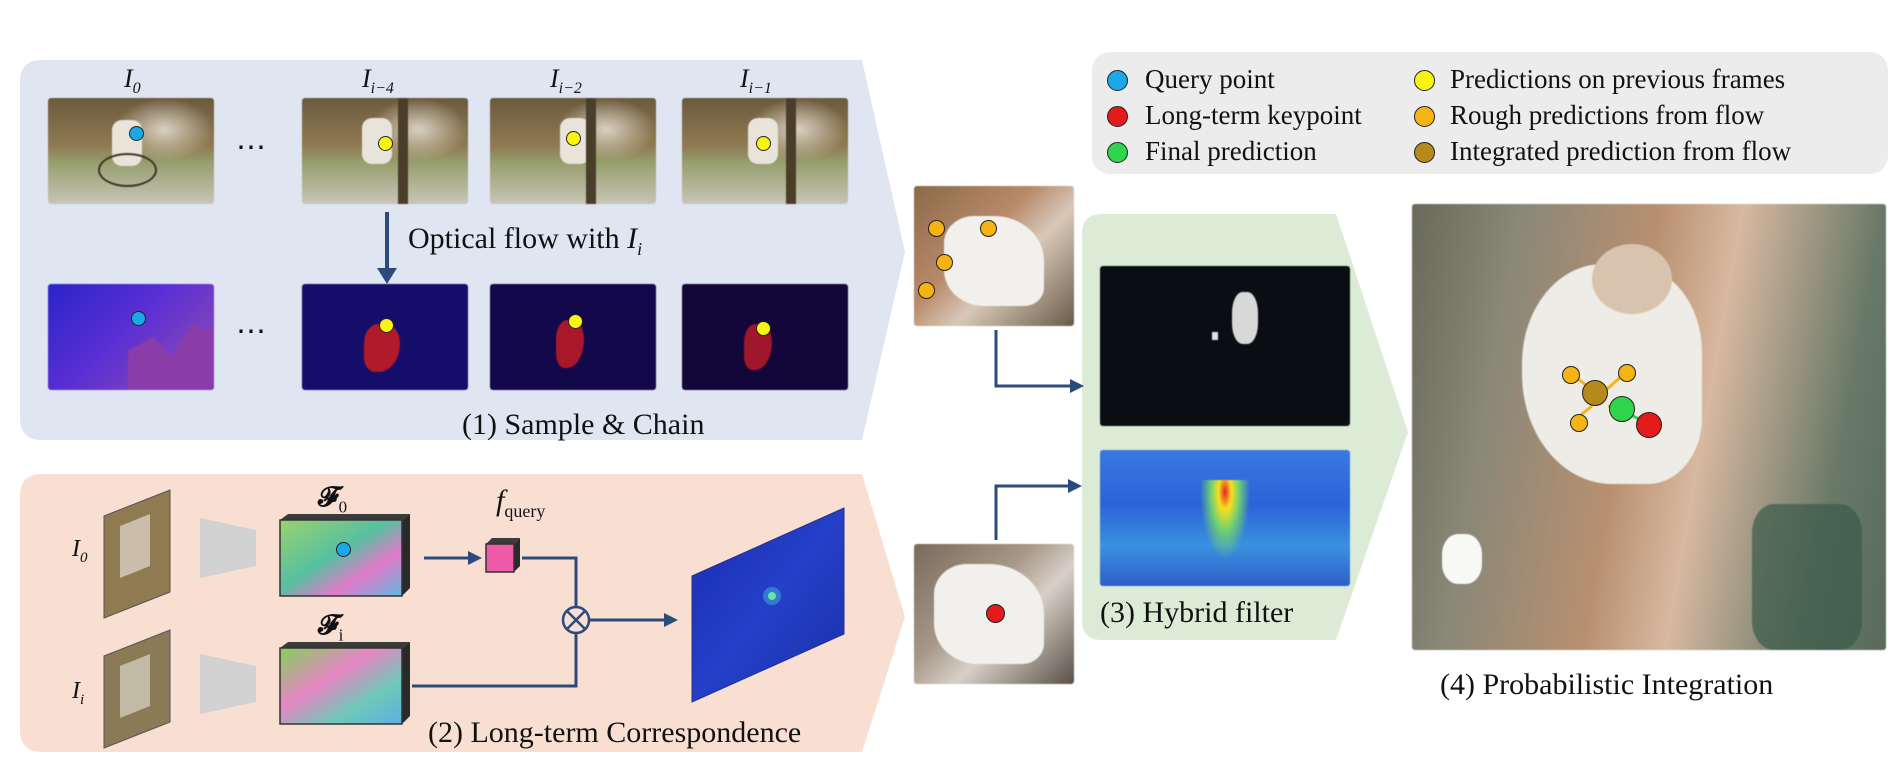 The height and width of the screenshot is (776, 1904). I want to click on frame-label-i-4: Ii−4, so click(378, 81).